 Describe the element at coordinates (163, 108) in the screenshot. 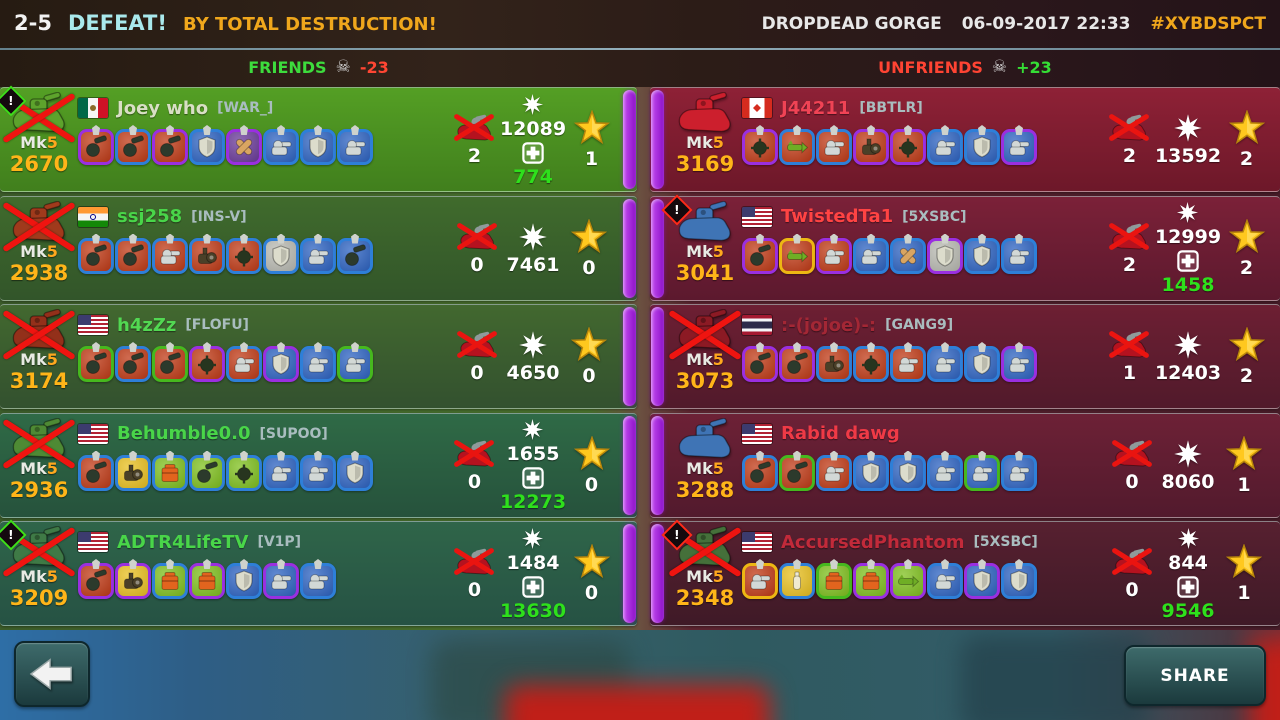

I see `player-name: Joey who` at that location.